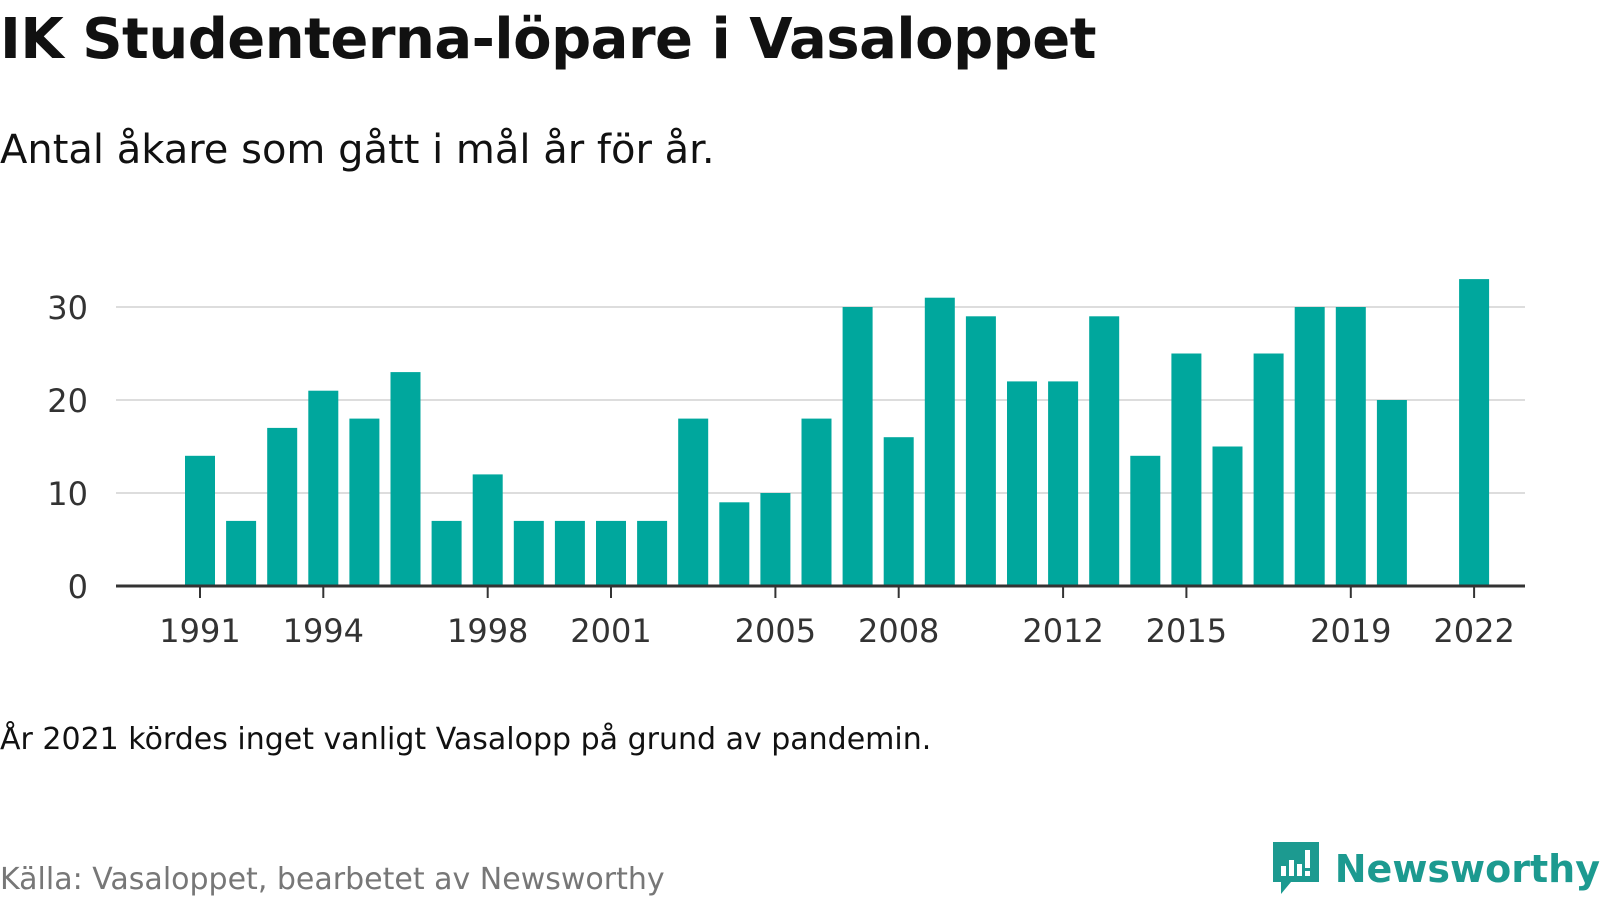 The height and width of the screenshot is (900, 1600). Describe the element at coordinates (1063, 483) in the screenshot. I see `bar-2012` at that location.